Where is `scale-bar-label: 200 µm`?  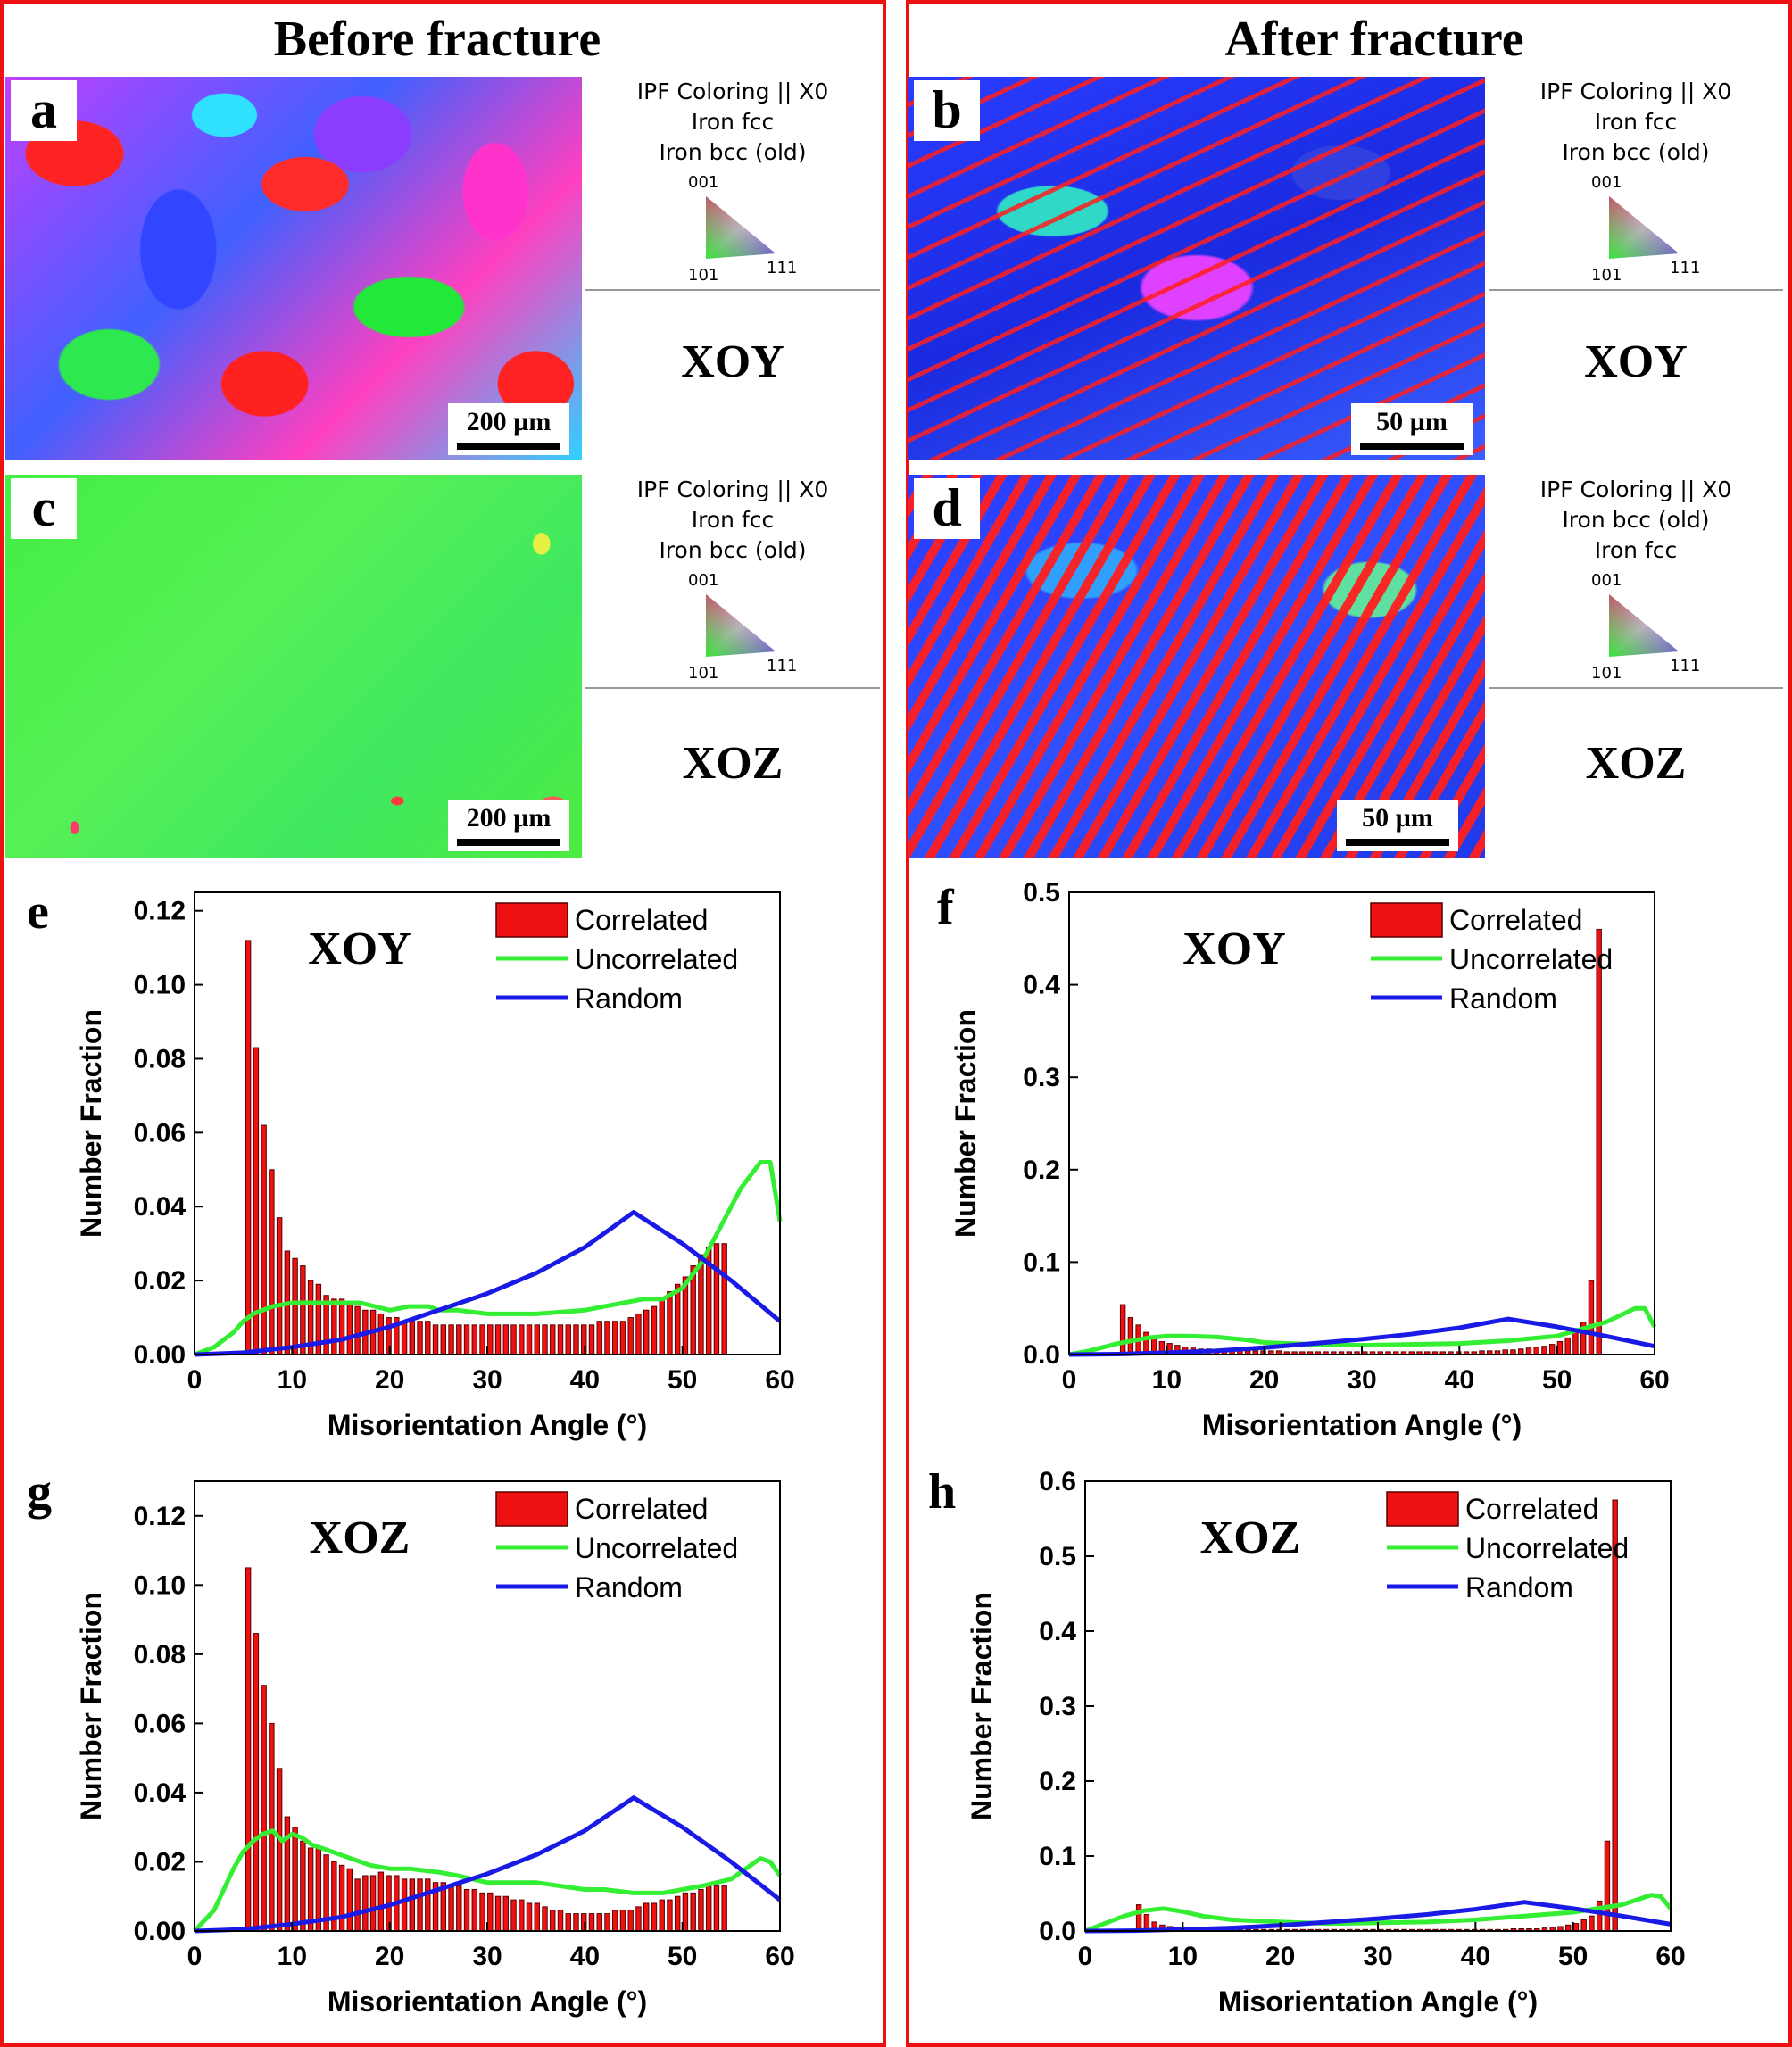
scale-bar-label: 200 µm is located at coordinates (509, 422).